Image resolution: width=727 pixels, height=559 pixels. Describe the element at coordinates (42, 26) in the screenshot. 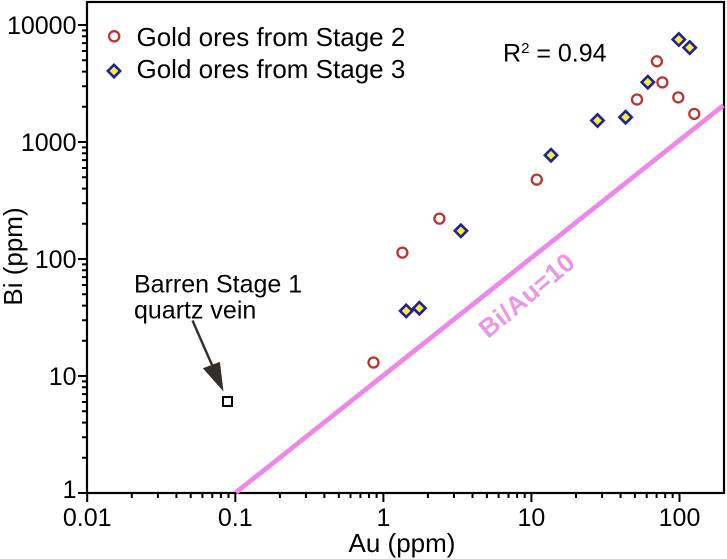

I see `svg-text: 10000` at that location.